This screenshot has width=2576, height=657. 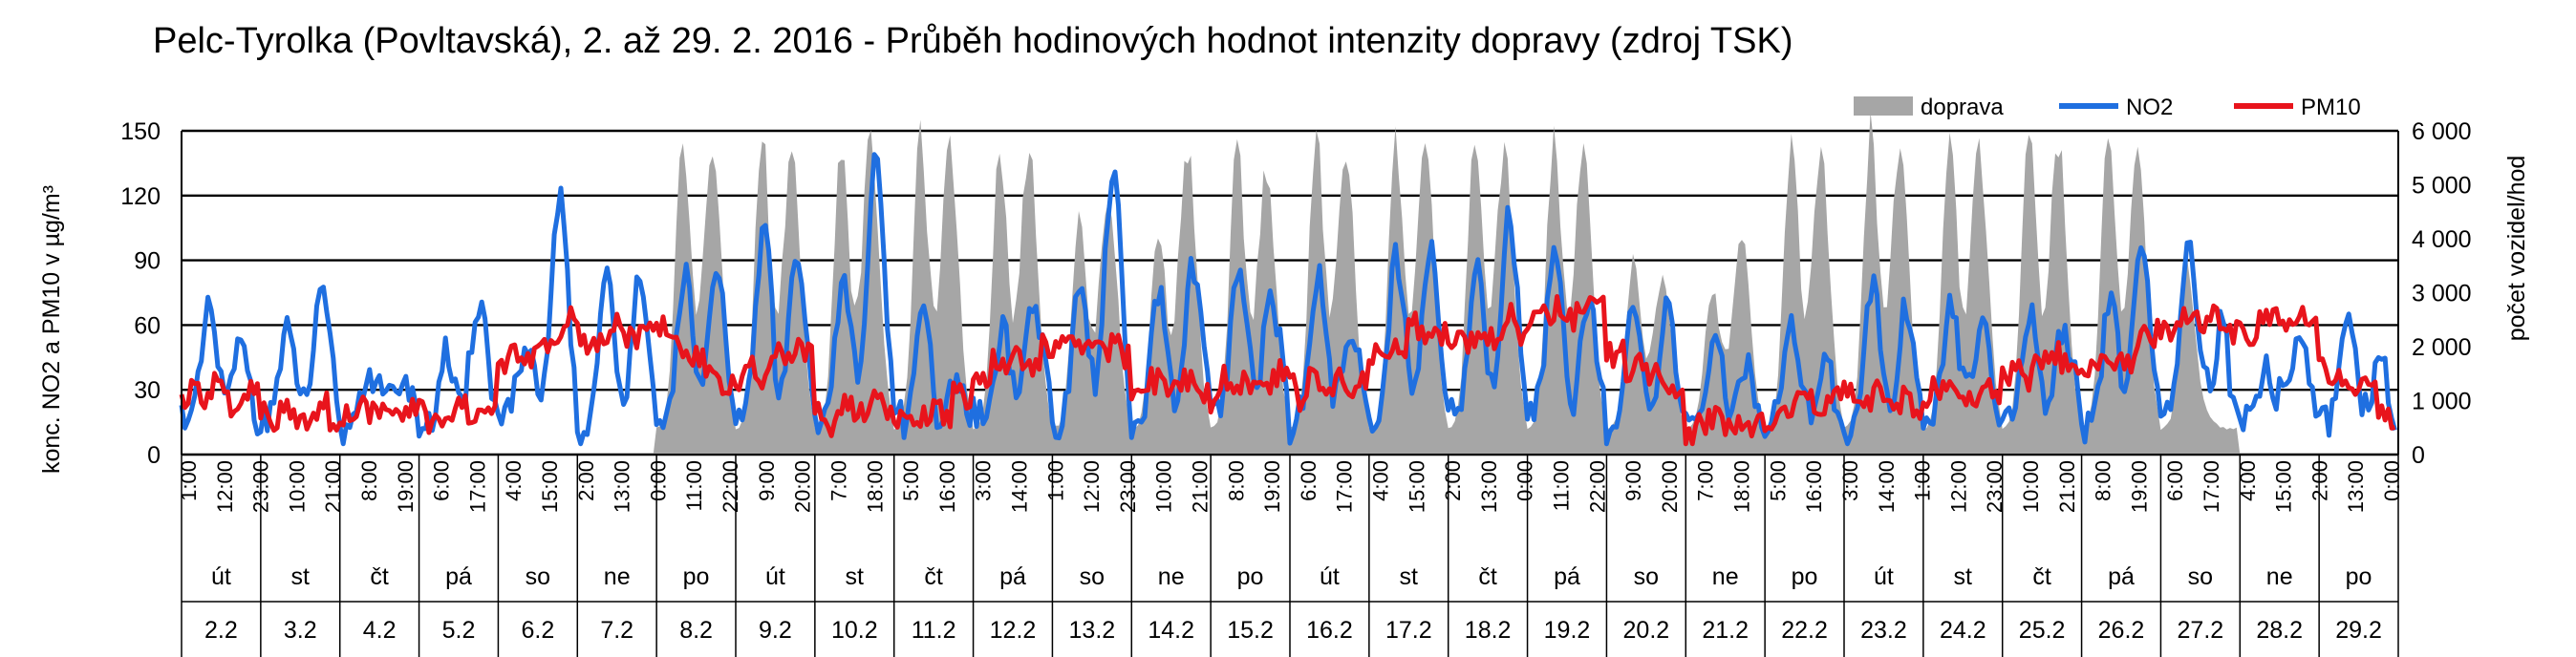 I want to click on x-tick-time: 0:00, so click(x=658, y=480).